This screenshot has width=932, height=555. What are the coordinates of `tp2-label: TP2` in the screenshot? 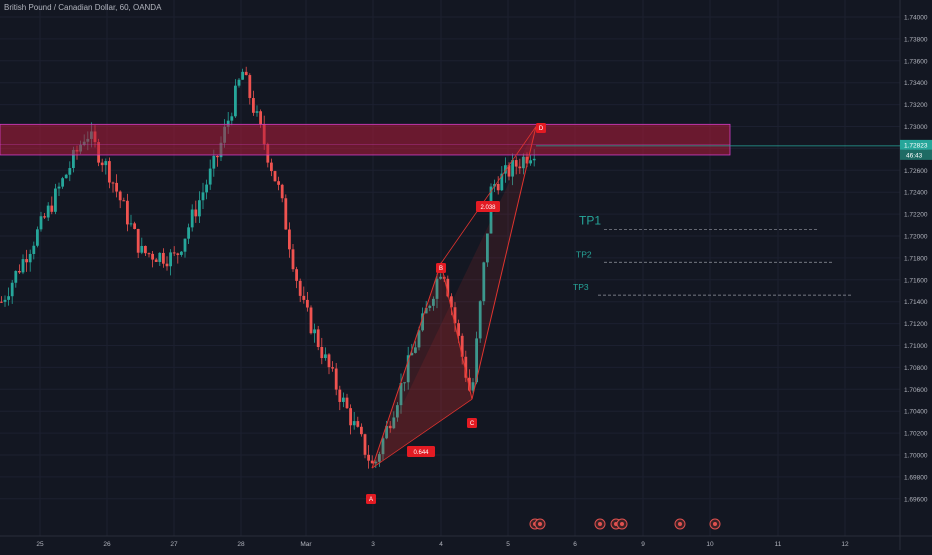 It's located at (584, 254).